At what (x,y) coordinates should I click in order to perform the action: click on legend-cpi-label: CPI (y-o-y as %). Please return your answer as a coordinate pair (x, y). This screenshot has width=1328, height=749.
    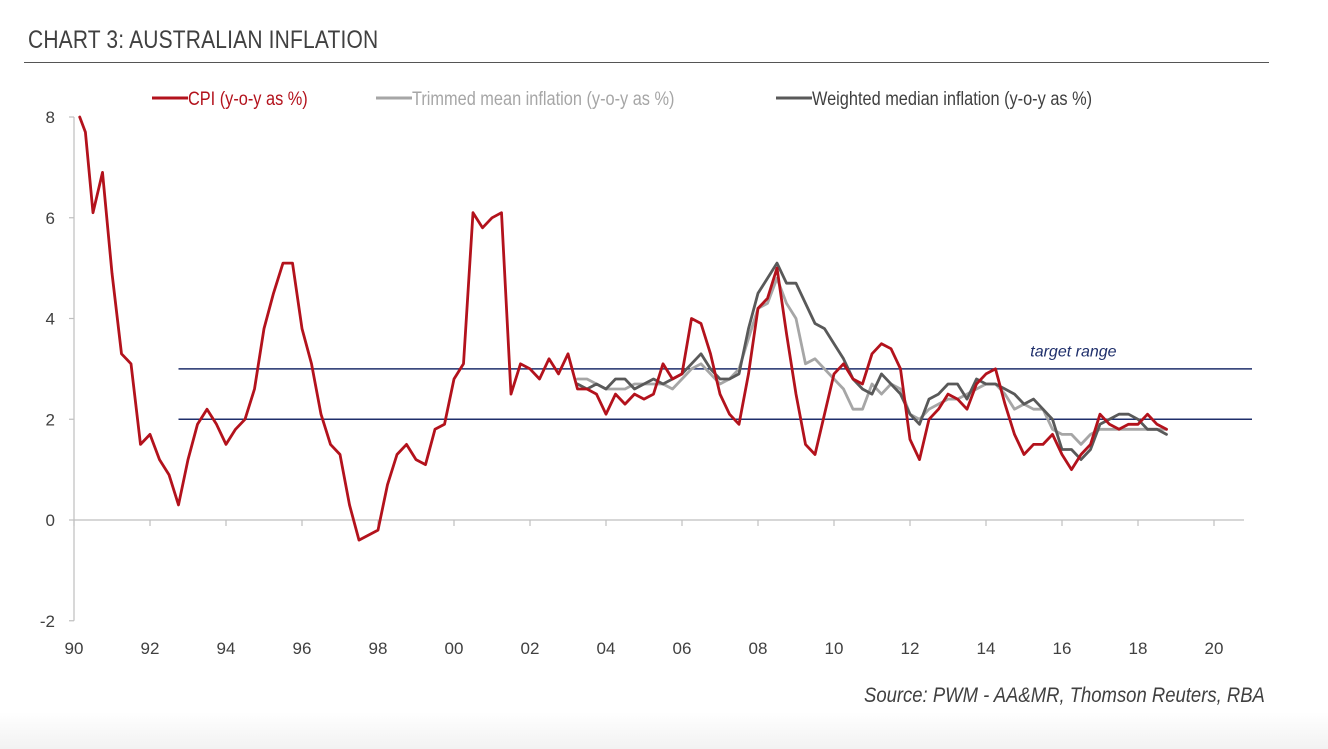
    Looking at the image, I should click on (248, 98).